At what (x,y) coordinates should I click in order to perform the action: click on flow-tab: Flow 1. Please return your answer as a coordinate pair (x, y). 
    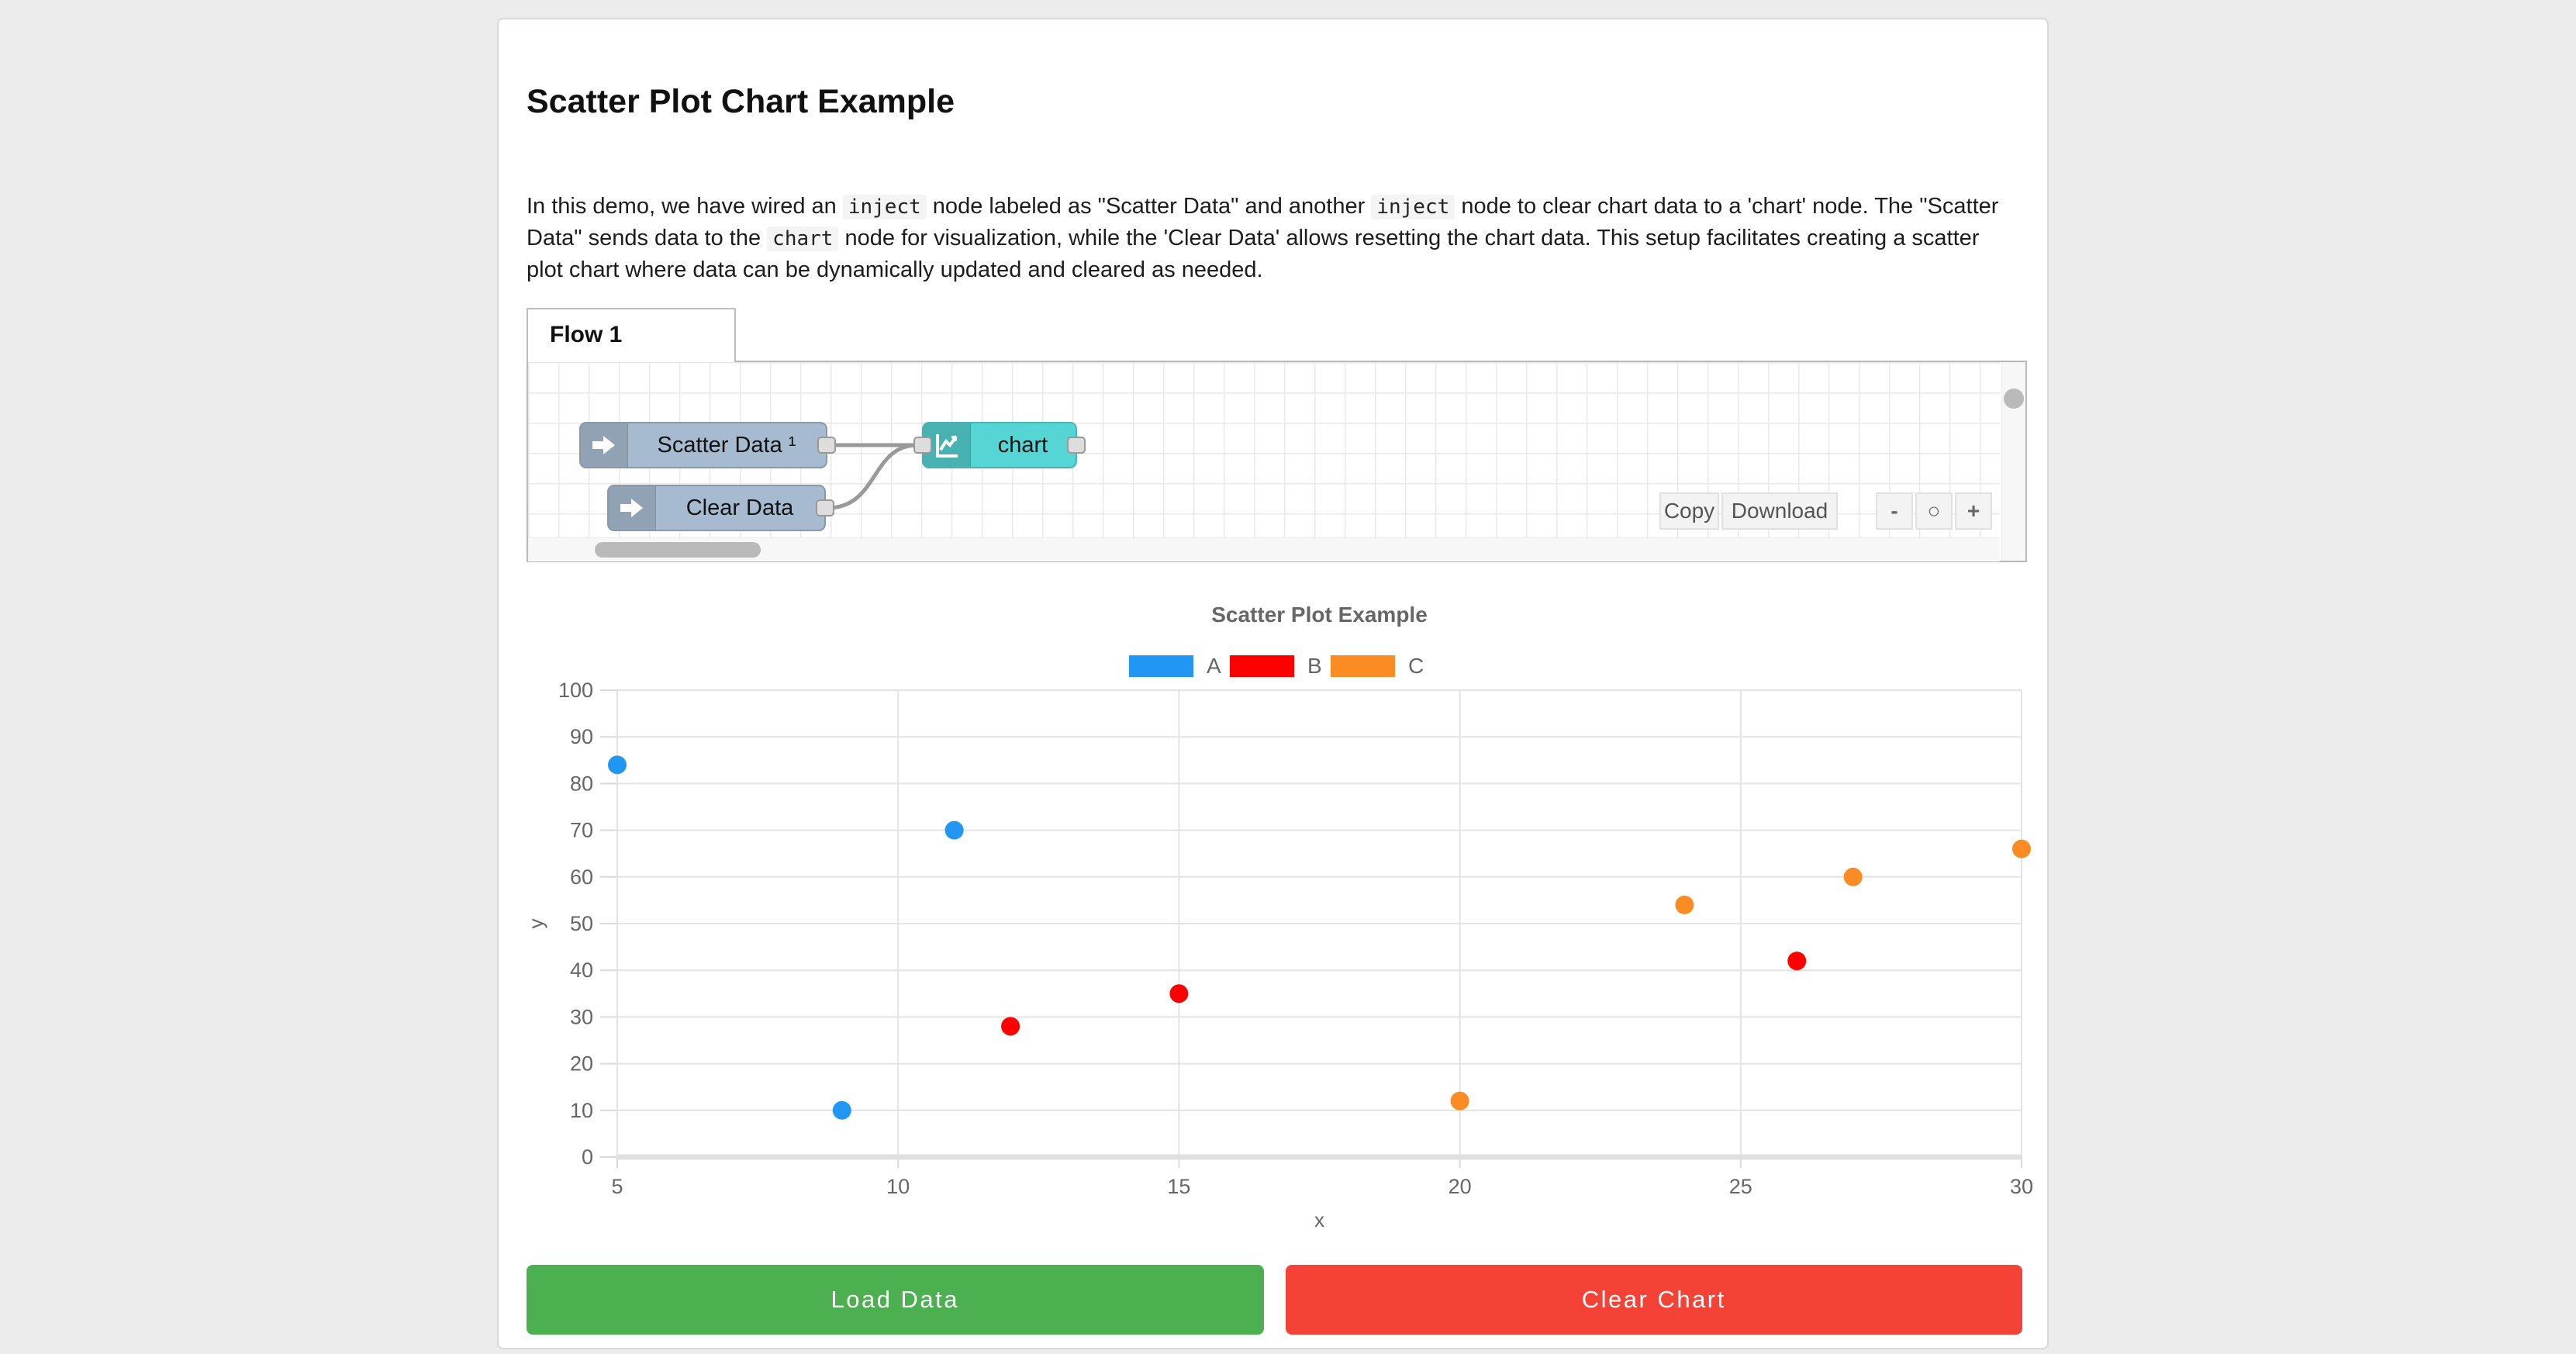
    Looking at the image, I should click on (631, 335).